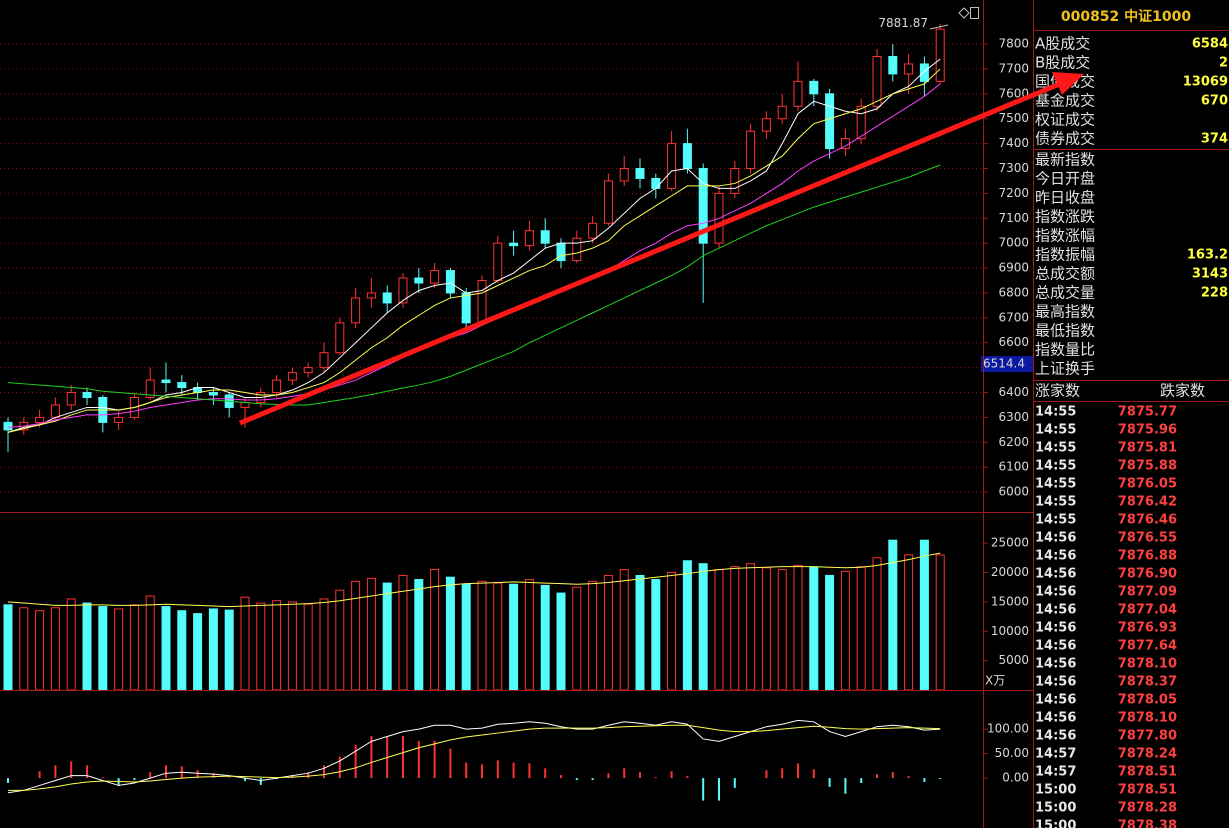  I want to click on tick-price: 7877.64, so click(1147, 646).